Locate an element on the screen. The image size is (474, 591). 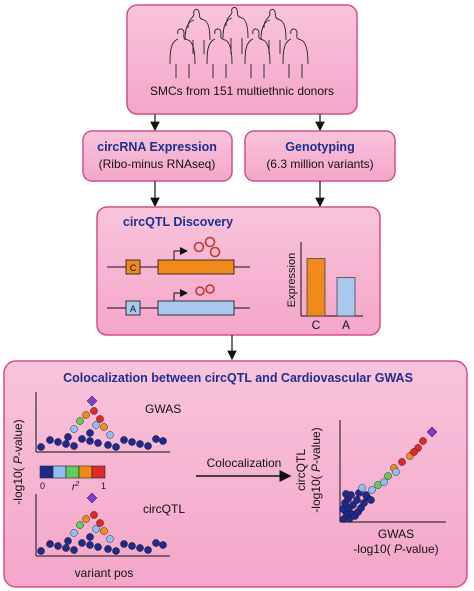
gene-model-a: A is located at coordinates (178, 300).